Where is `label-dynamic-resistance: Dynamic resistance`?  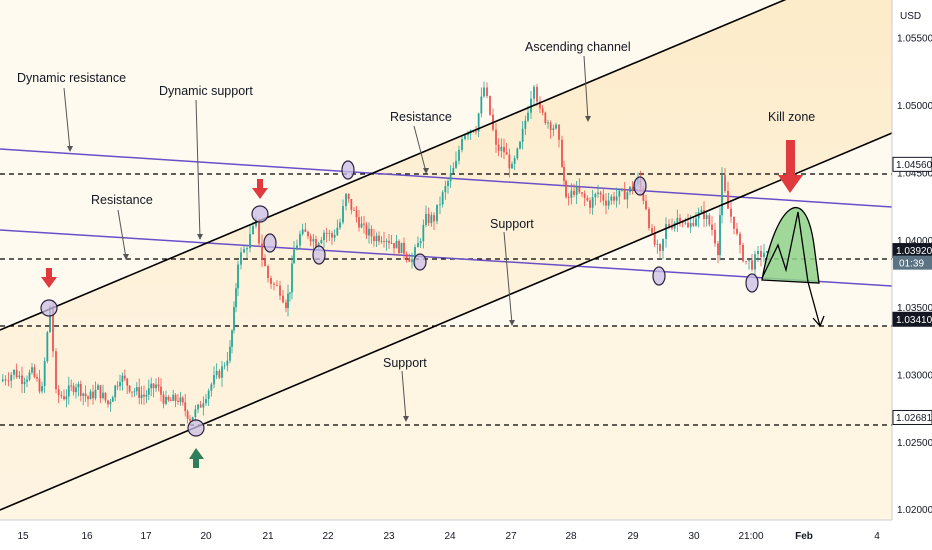 label-dynamic-resistance: Dynamic resistance is located at coordinates (71, 78).